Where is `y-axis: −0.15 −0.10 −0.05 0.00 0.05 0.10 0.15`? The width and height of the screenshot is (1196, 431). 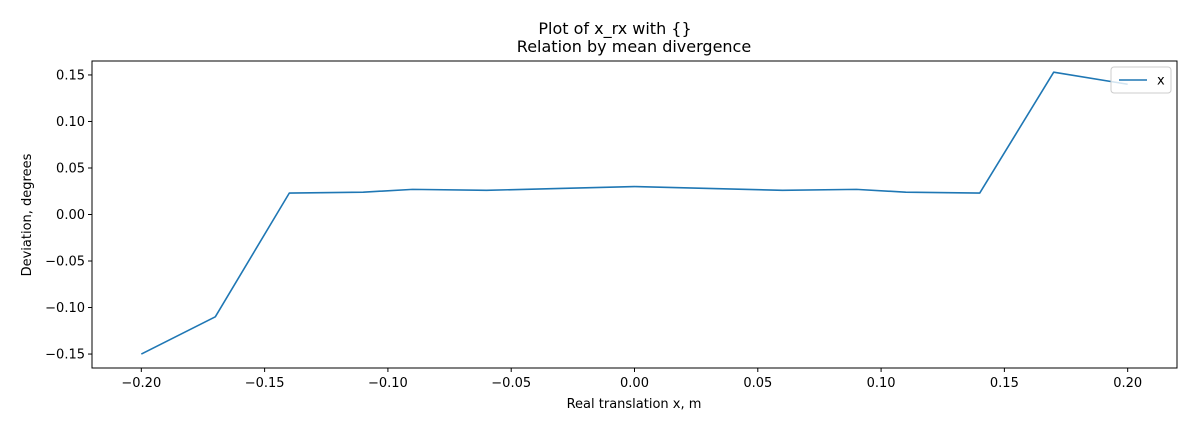
y-axis: −0.15 −0.10 −0.05 0.00 0.05 0.10 0.15 is located at coordinates (68, 215).